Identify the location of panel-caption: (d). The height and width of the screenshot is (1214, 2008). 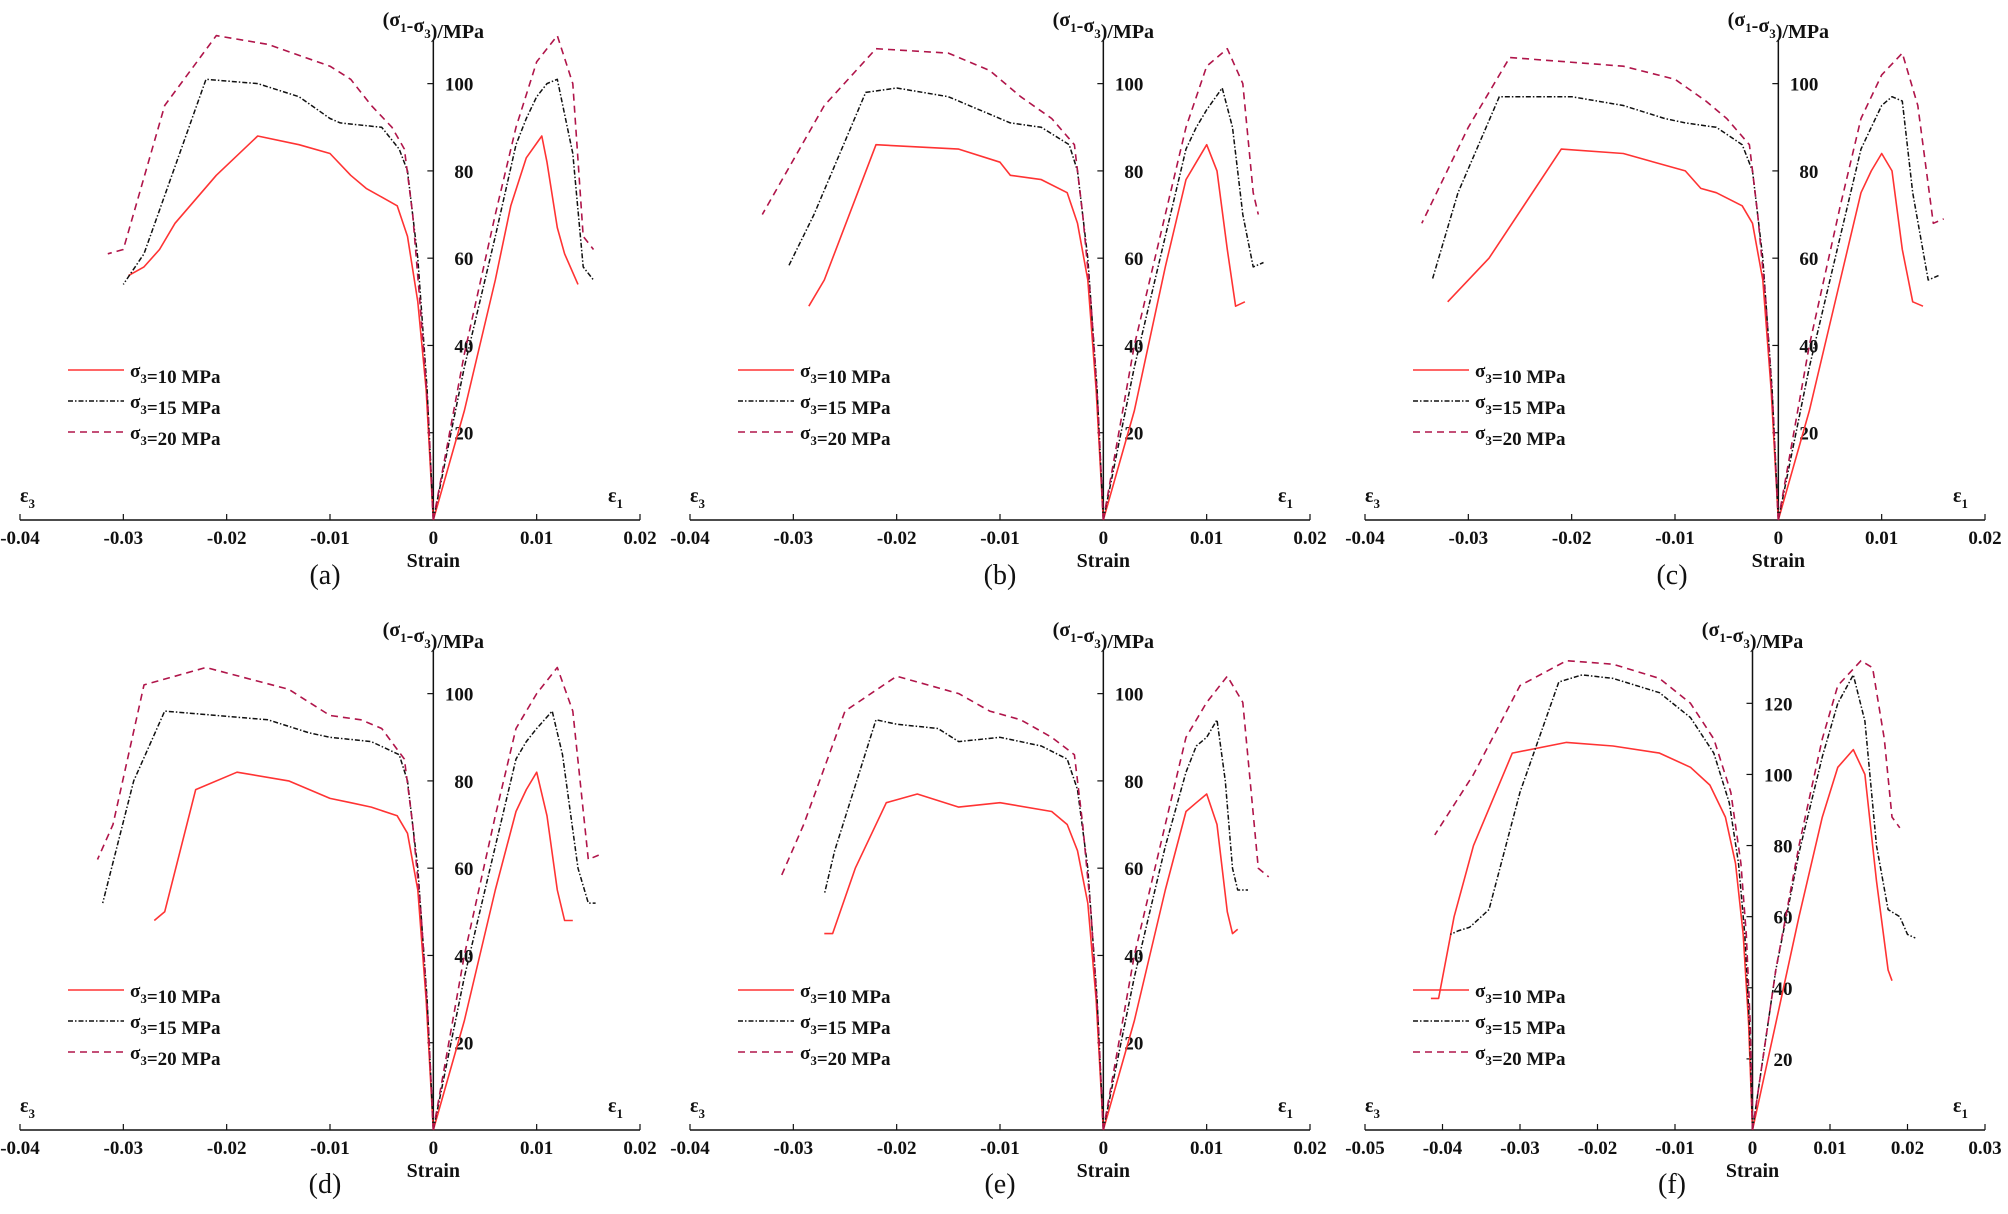
(325, 1184).